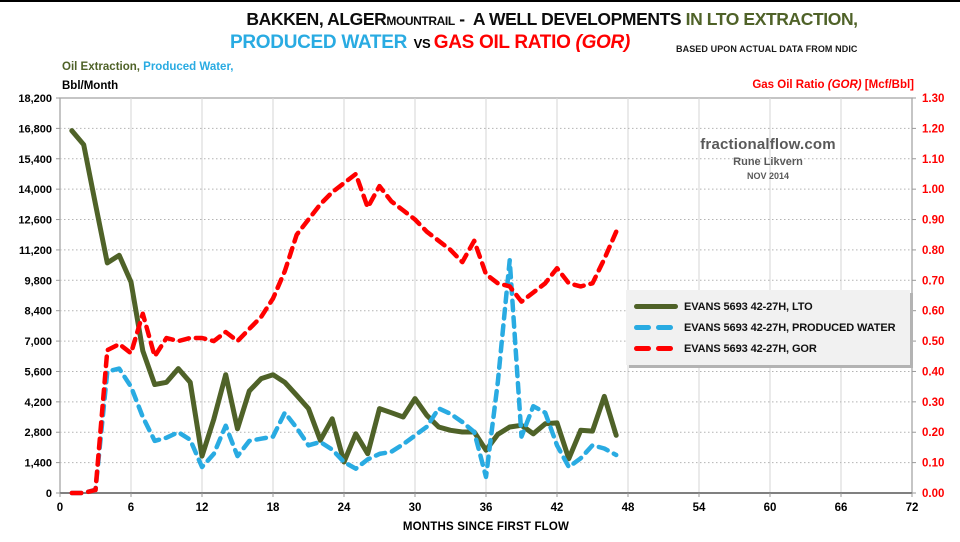 Image resolution: width=960 pixels, height=542 pixels. Describe the element at coordinates (933, 433) in the screenshot. I see `y-right-tick-label: 0.20` at that location.